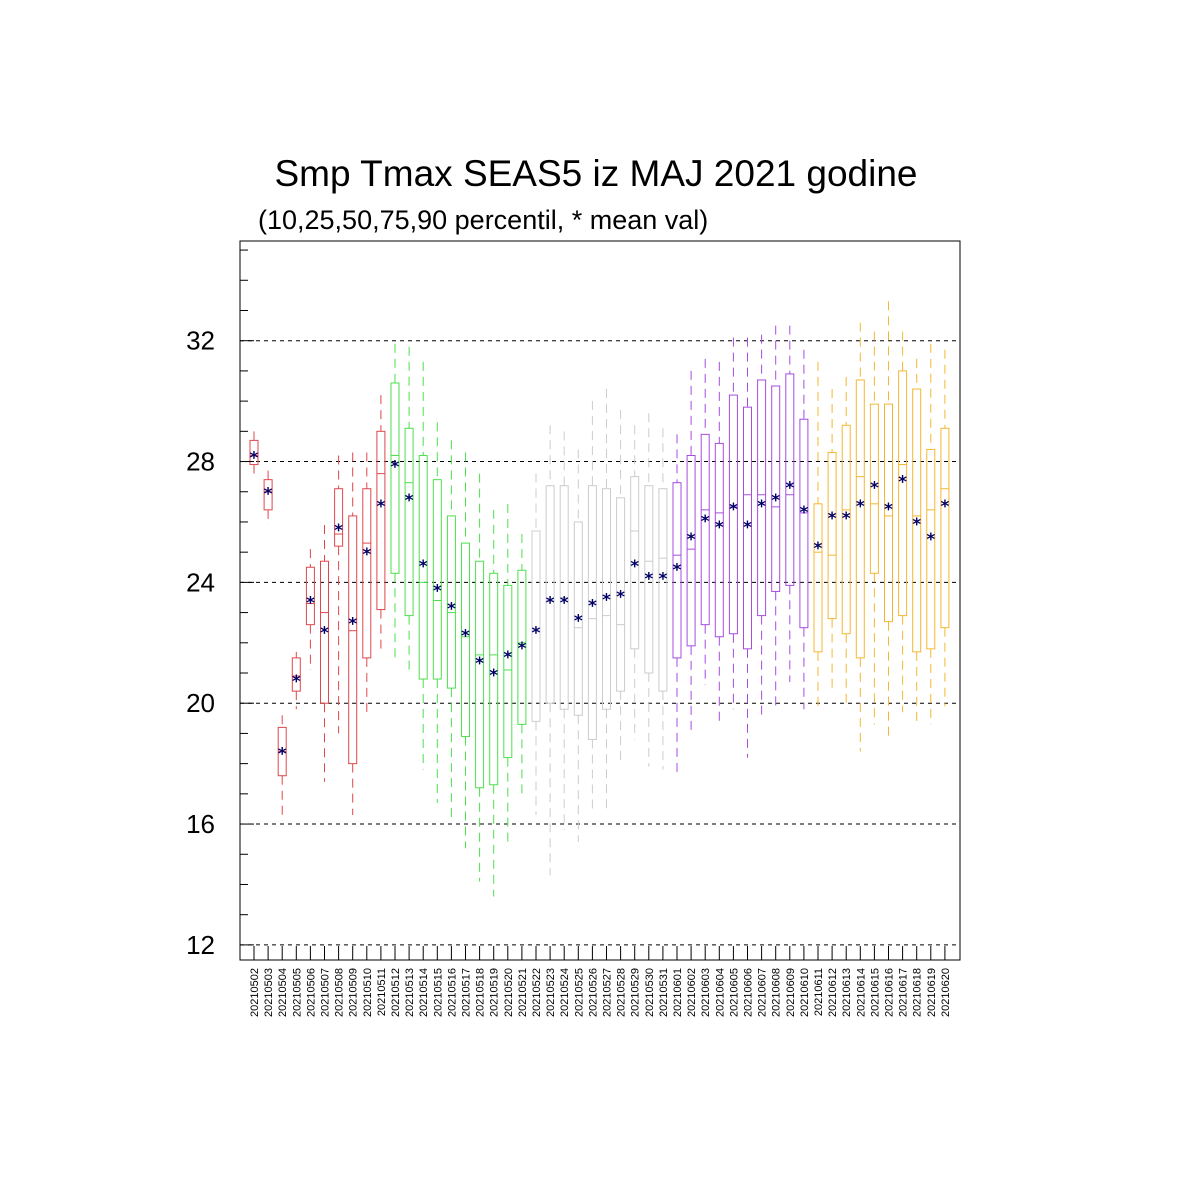 This screenshot has width=1200, height=1200. What do you see at coordinates (650, 992) in the screenshot?
I see `x-tick-label: 20210530` at bounding box center [650, 992].